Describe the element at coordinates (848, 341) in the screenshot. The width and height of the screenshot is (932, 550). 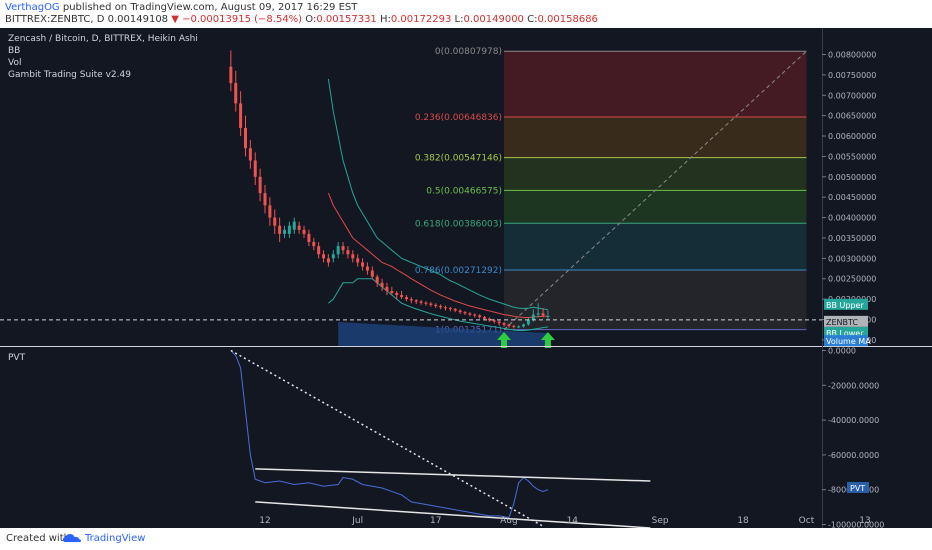
I see `axis-label: Volume MA` at that location.